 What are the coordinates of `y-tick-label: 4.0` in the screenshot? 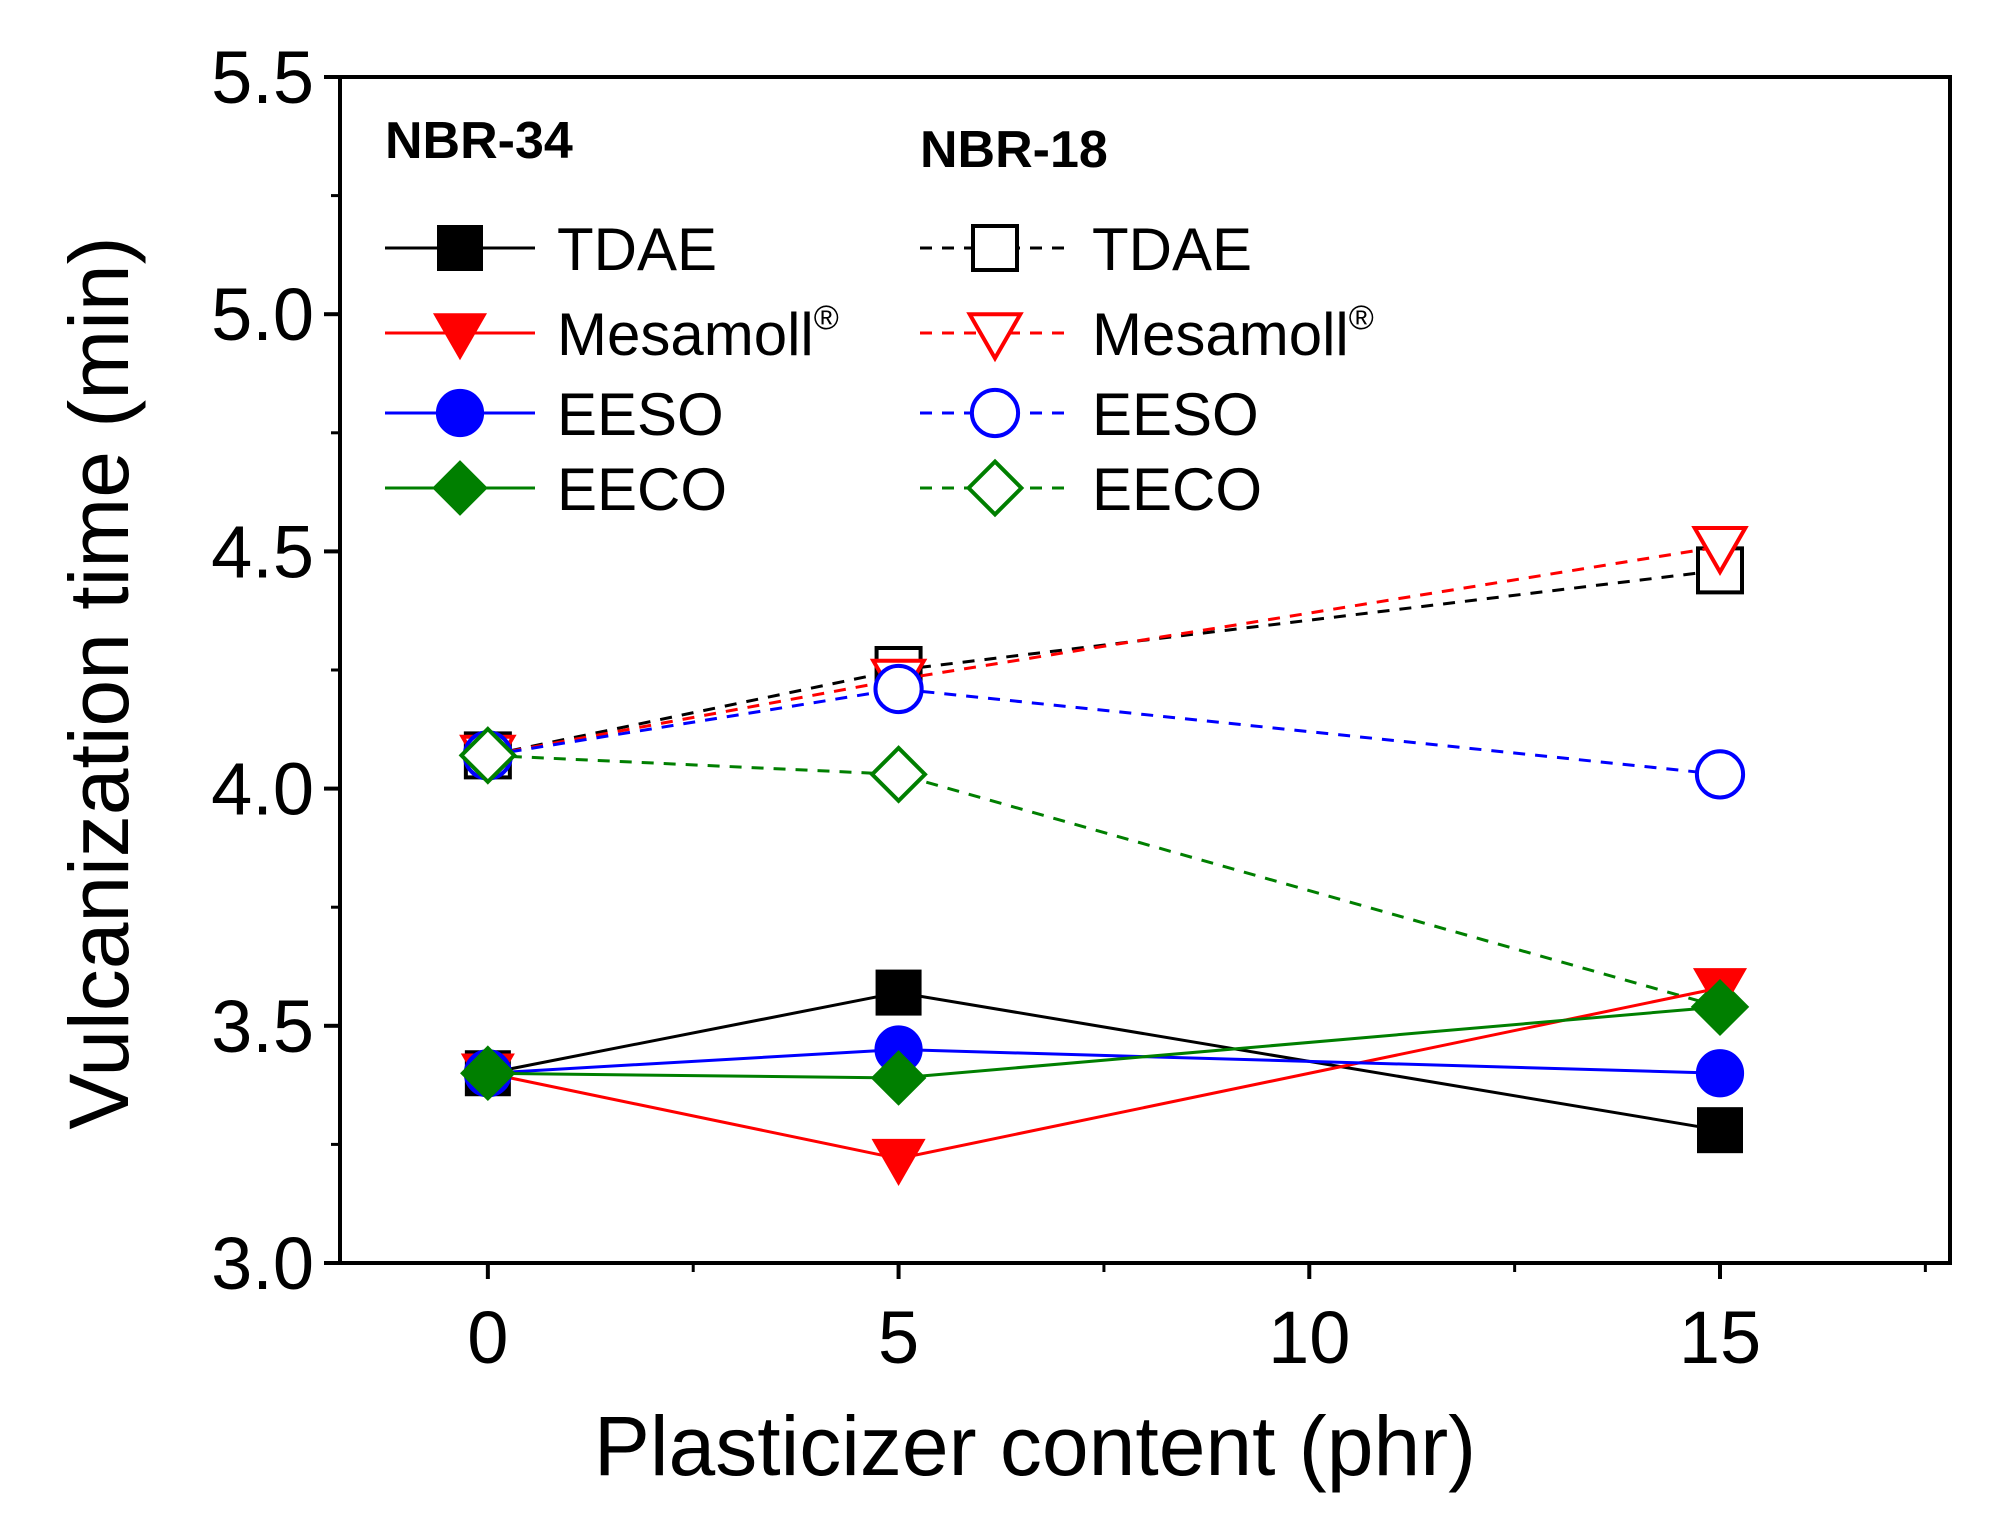 It's located at (262, 789).